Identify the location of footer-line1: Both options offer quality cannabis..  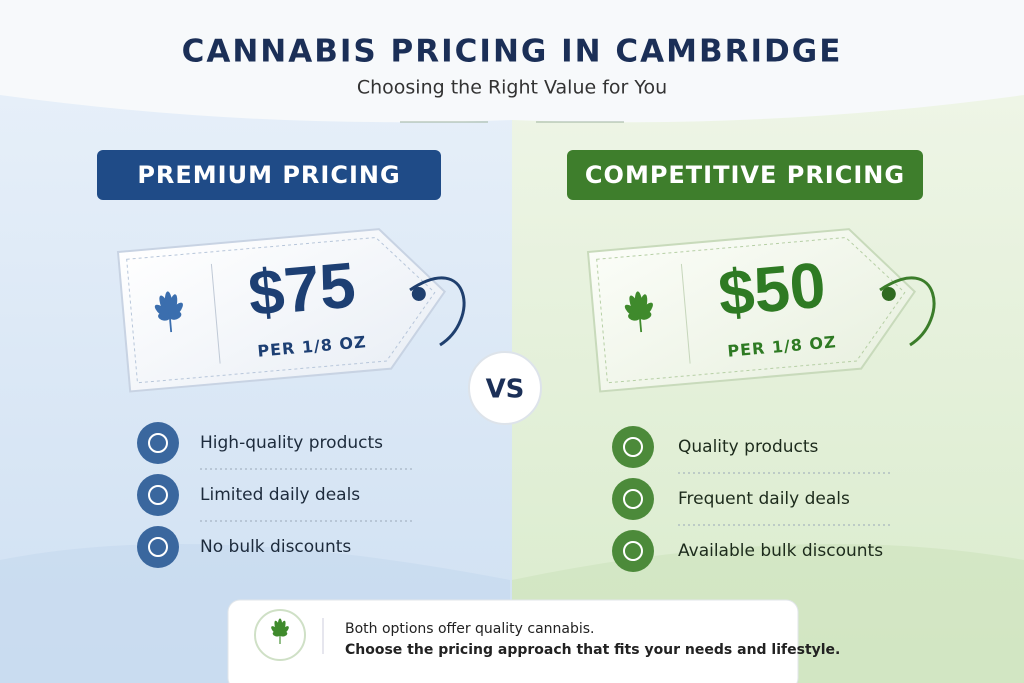
(470, 629).